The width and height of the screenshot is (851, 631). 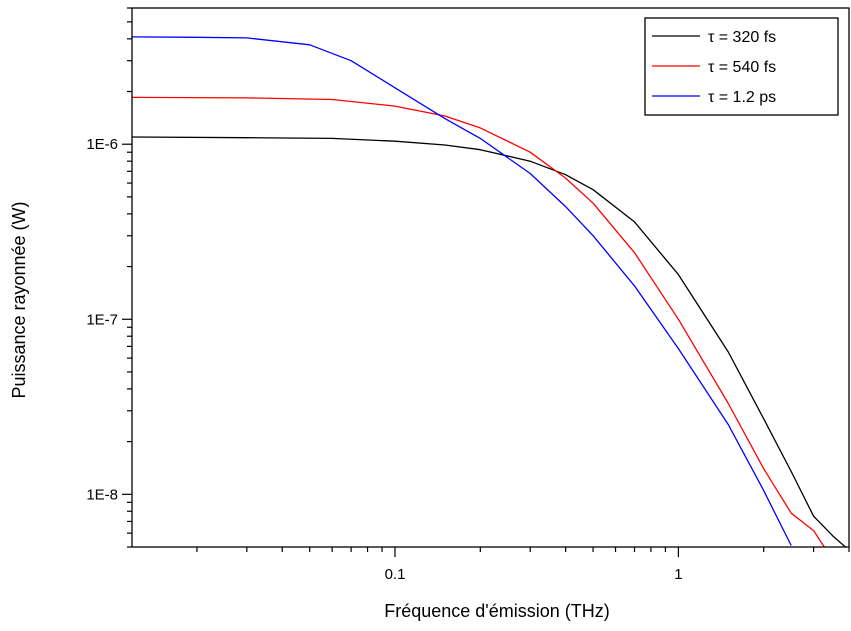 I want to click on legend-label-3: τ = 1.2 ps, so click(x=742, y=97).